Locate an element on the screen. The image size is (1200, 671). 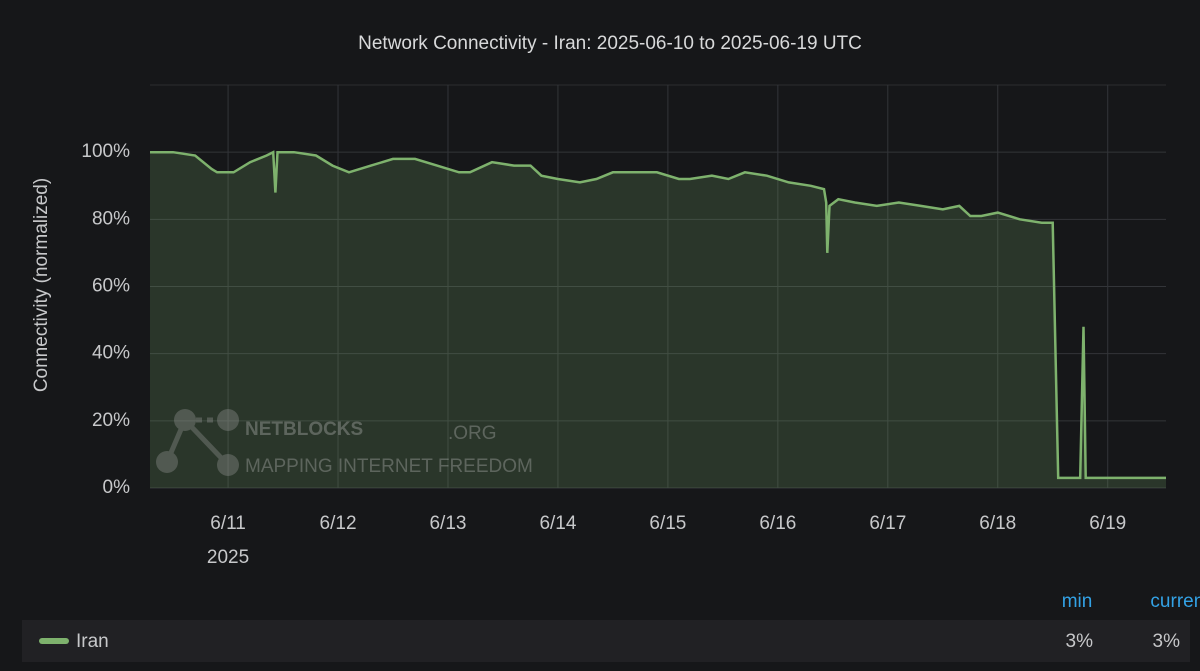
legend-label: Iran is located at coordinates (92, 641).